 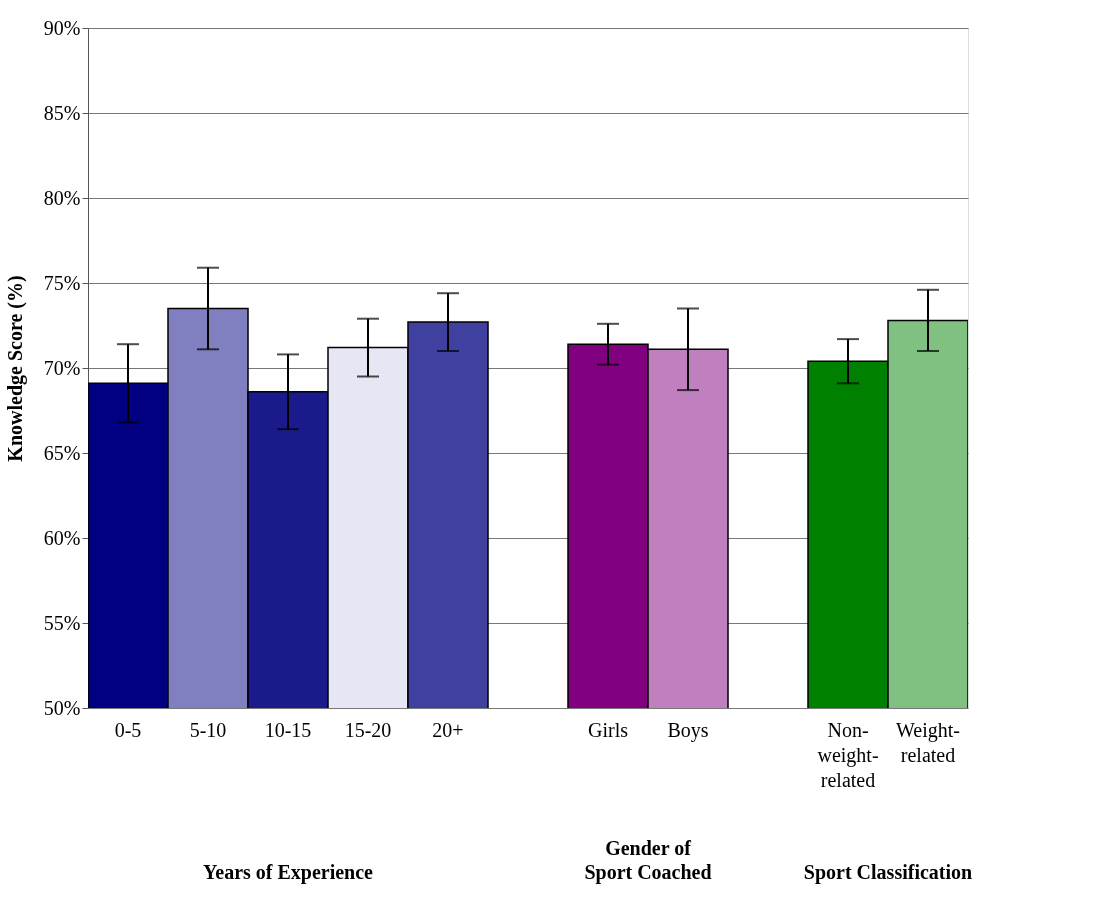 What do you see at coordinates (208, 729) in the screenshot?
I see `x-tick-label: 5-10` at bounding box center [208, 729].